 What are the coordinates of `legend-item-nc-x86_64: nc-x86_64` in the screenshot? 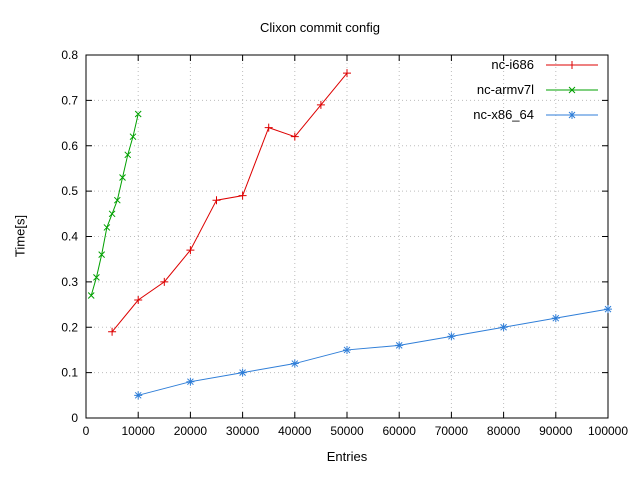 It's located at (536, 115).